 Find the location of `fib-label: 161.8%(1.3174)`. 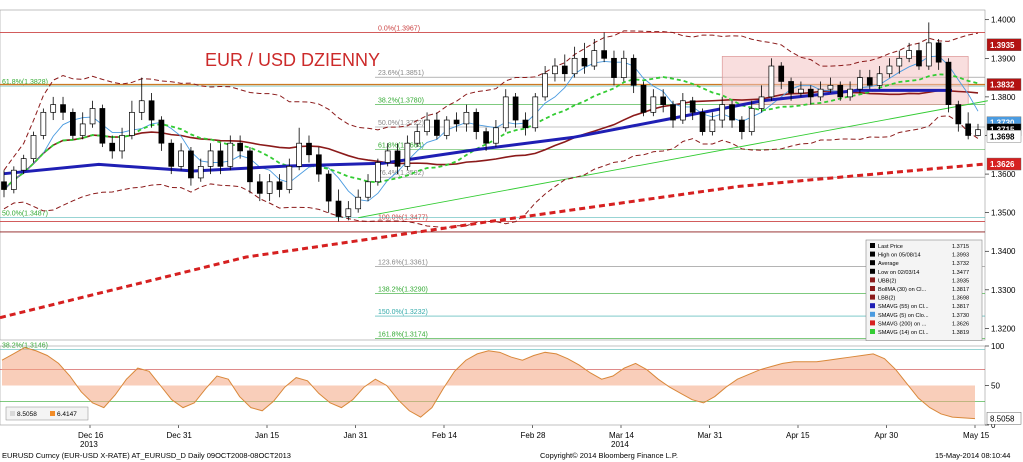

fib-label: 161.8%(1.3174) is located at coordinates (403, 334).